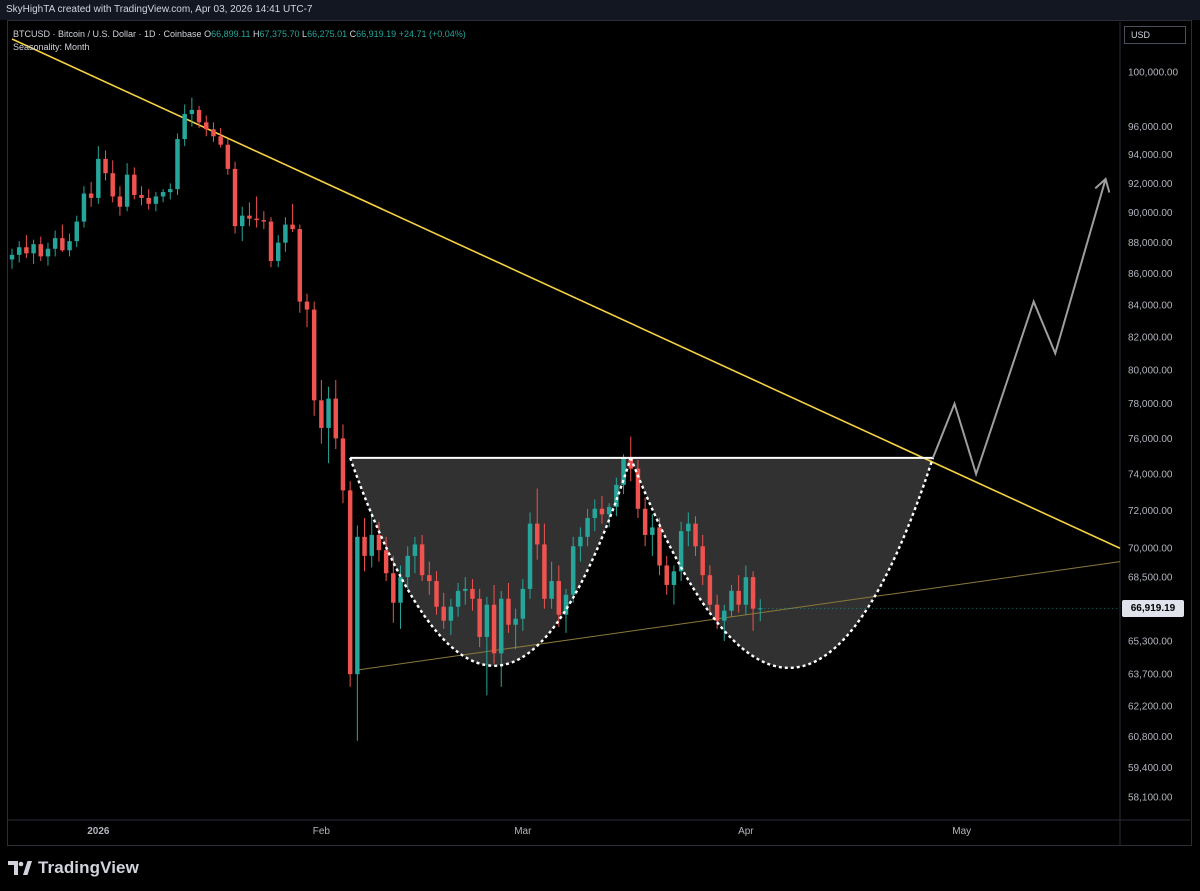 The height and width of the screenshot is (891, 1200). What do you see at coordinates (256, 34) in the screenshot?
I see `legend-high-key: H` at bounding box center [256, 34].